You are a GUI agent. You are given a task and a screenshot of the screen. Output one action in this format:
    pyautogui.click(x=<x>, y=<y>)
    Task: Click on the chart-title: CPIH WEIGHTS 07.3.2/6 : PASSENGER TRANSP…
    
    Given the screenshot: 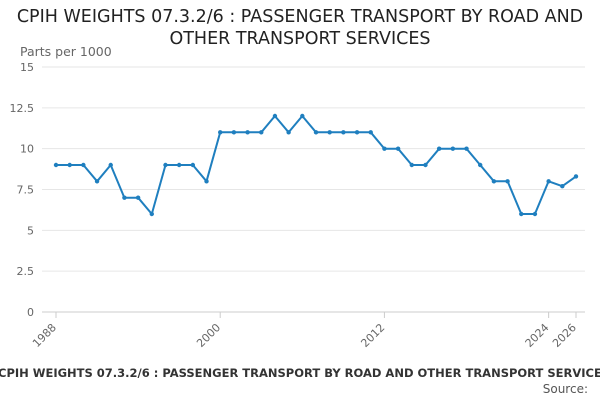 What is the action you would take?
    pyautogui.click(x=300, y=28)
    